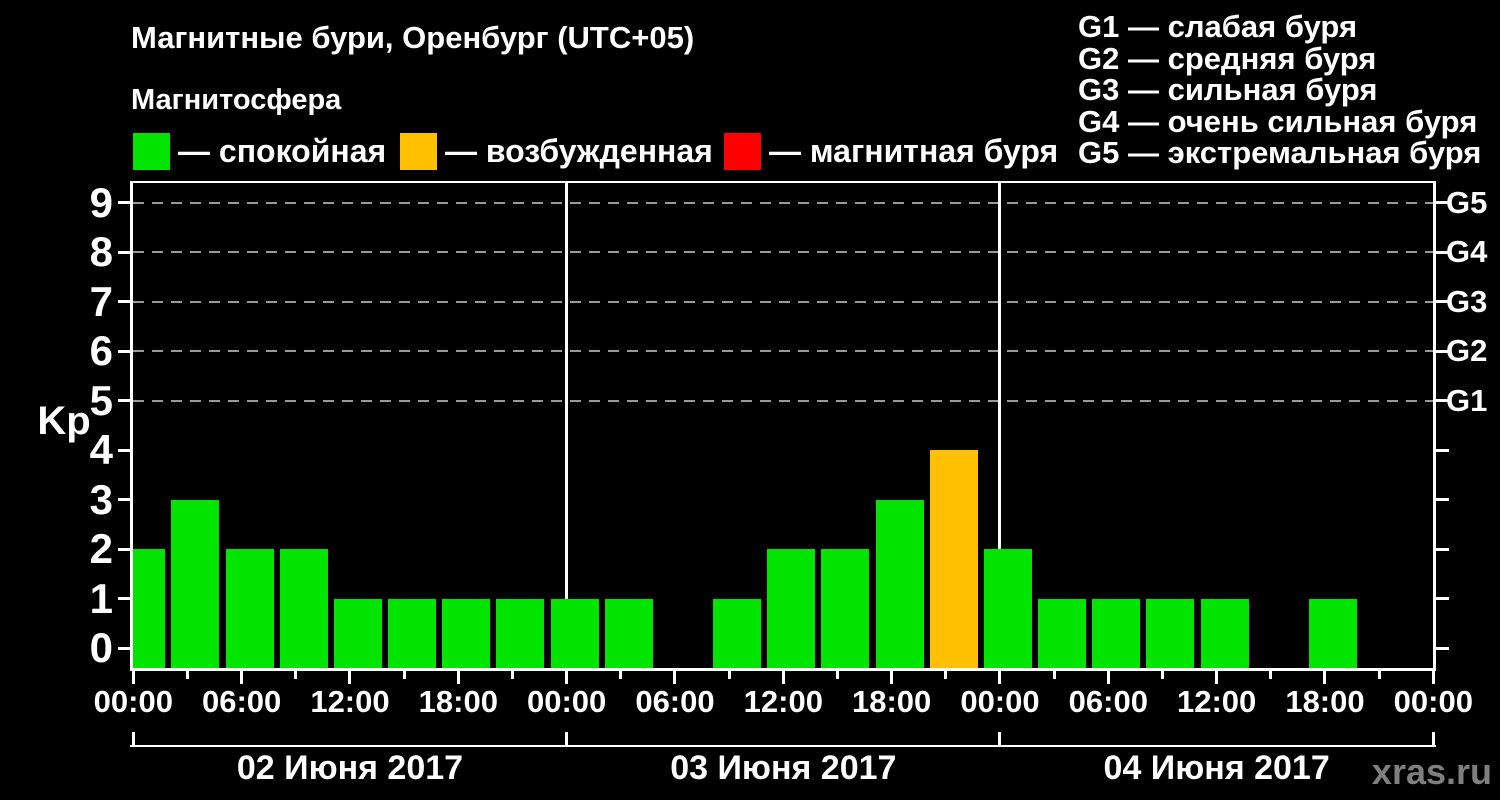 Image resolution: width=1500 pixels, height=800 pixels. What do you see at coordinates (101, 549) in the screenshot?
I see `y-tick-label: 2` at bounding box center [101, 549].